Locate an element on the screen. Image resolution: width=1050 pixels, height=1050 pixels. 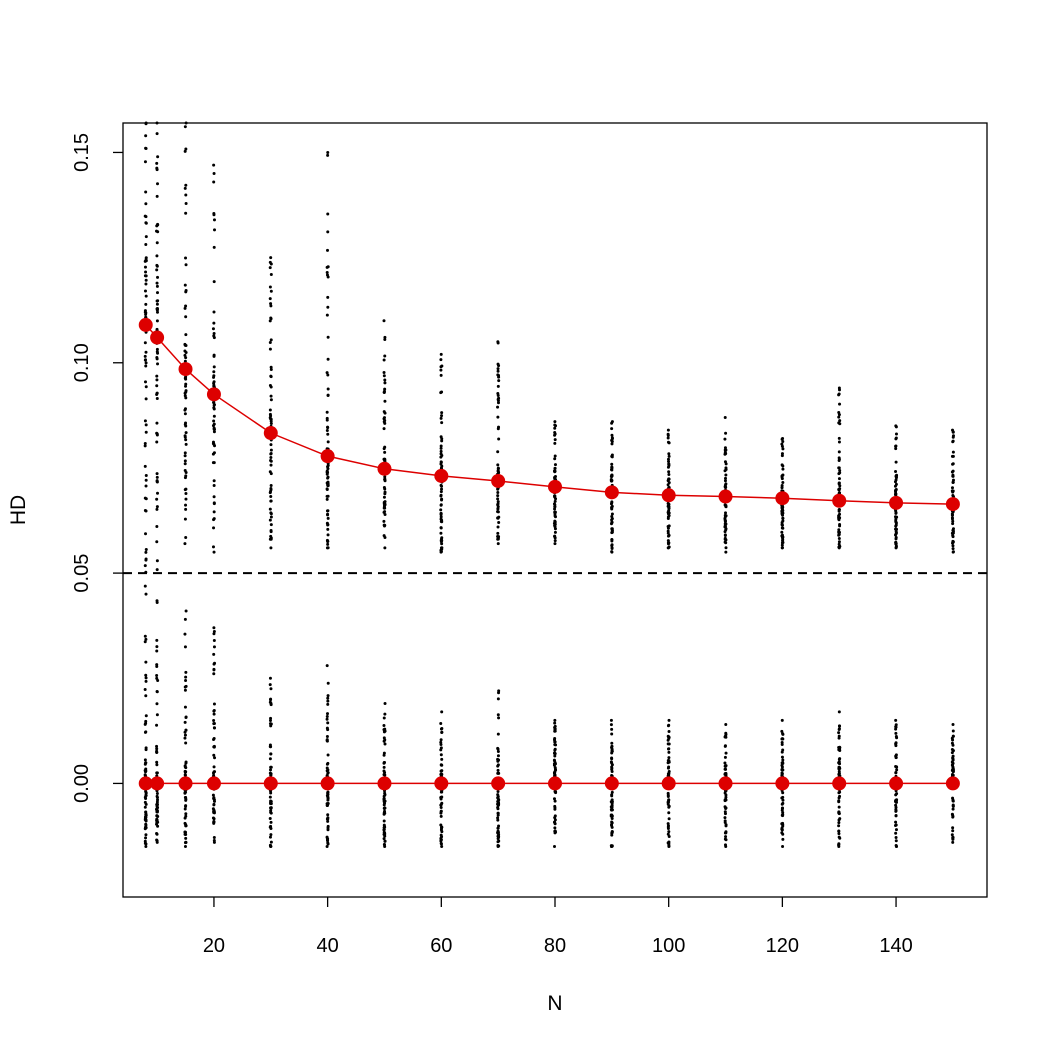
x-tick-label: 120 is located at coordinates (782, 946).